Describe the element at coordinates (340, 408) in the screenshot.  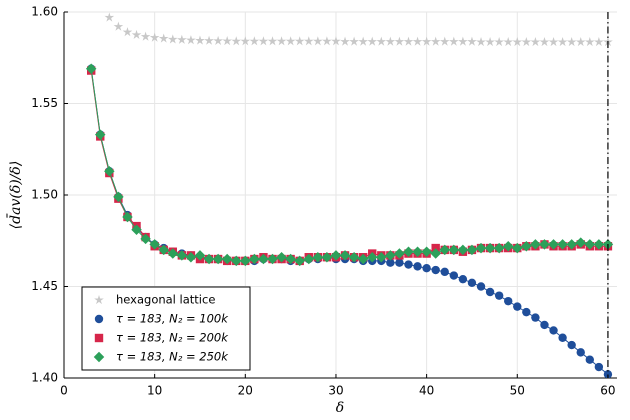
I see `x-axis-label: δ` at that location.